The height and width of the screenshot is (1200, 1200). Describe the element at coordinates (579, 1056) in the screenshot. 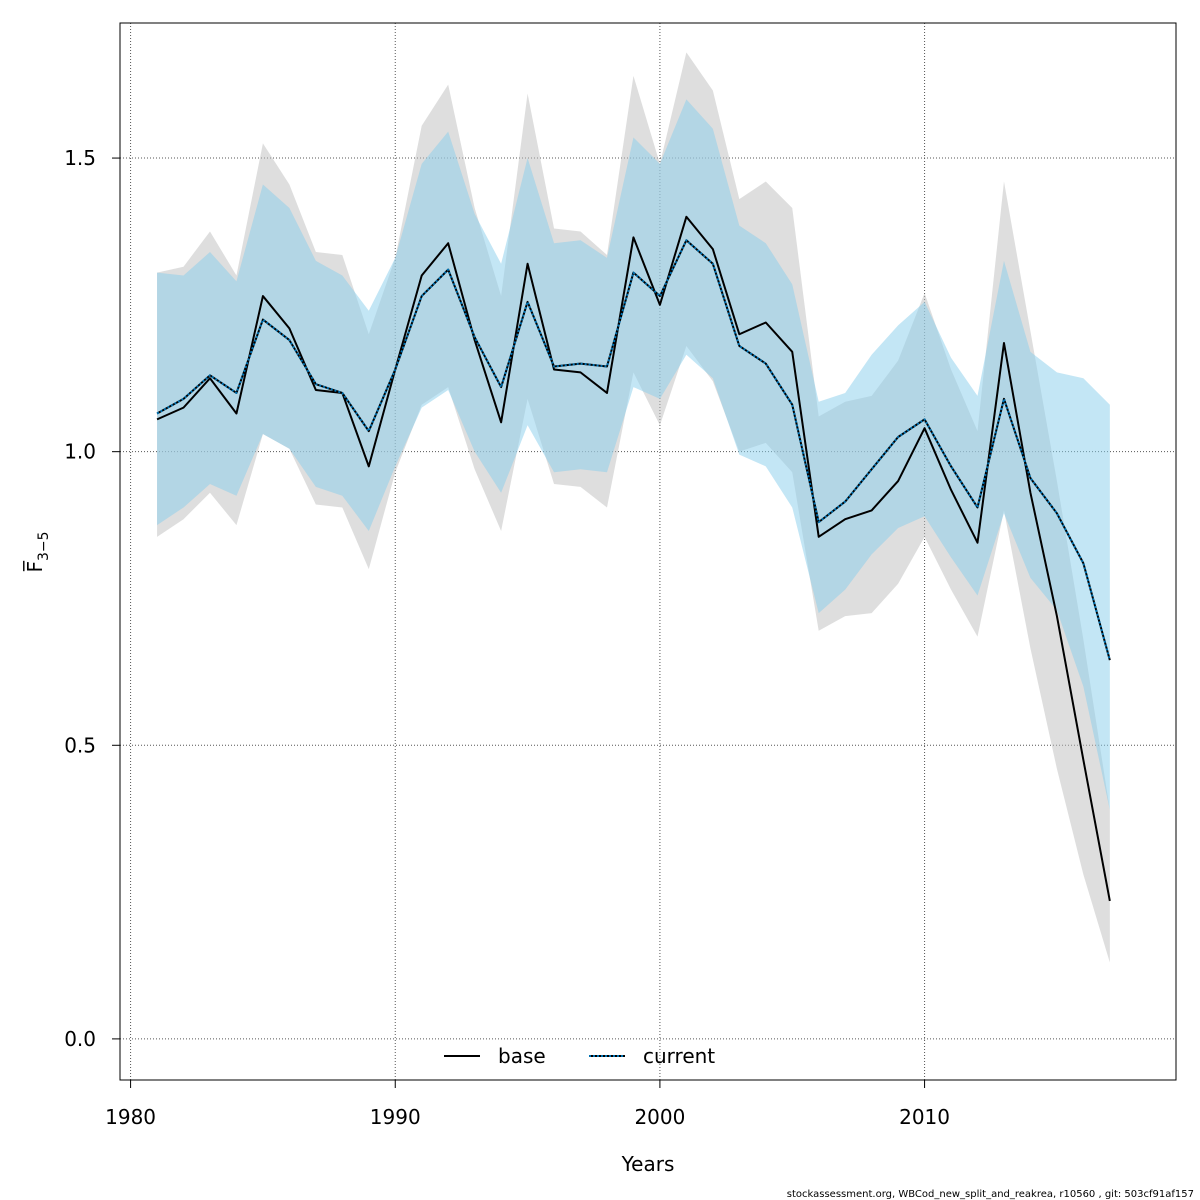

I see `legend: base current` at that location.